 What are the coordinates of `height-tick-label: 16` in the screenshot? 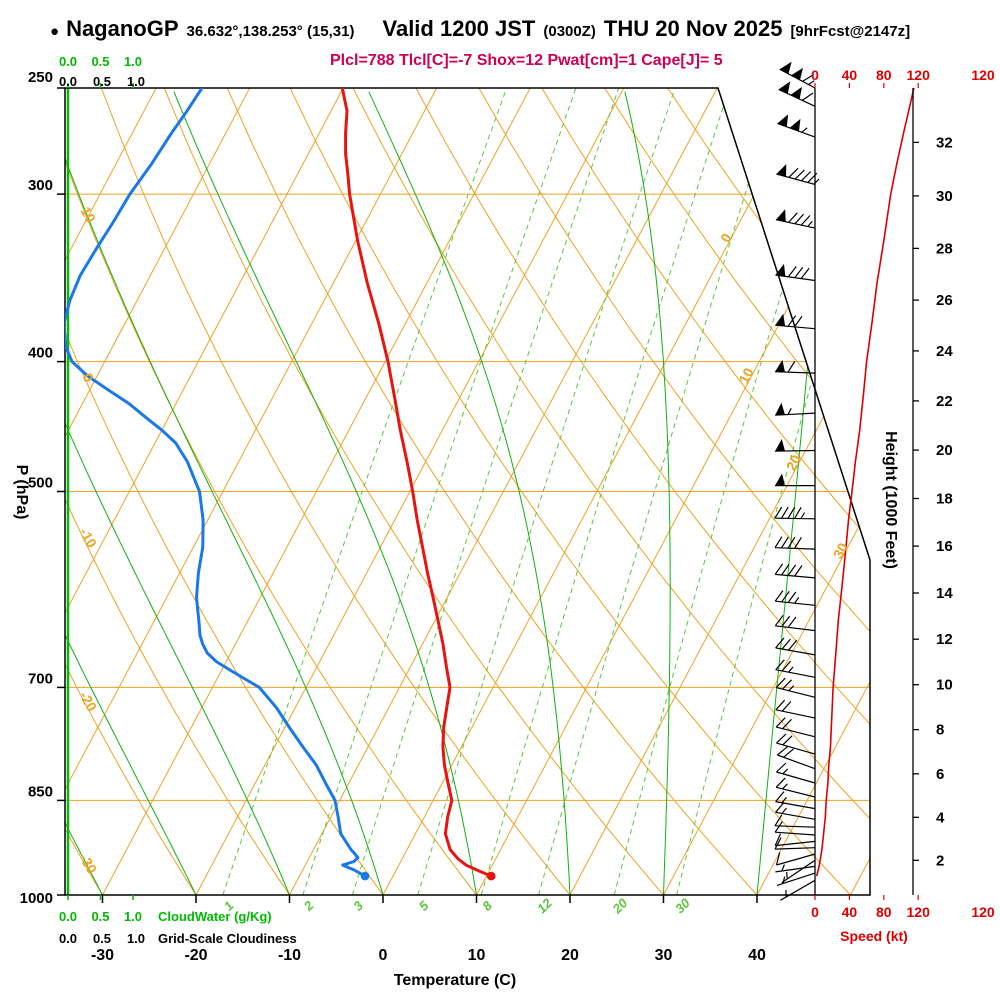 It's located at (944, 546).